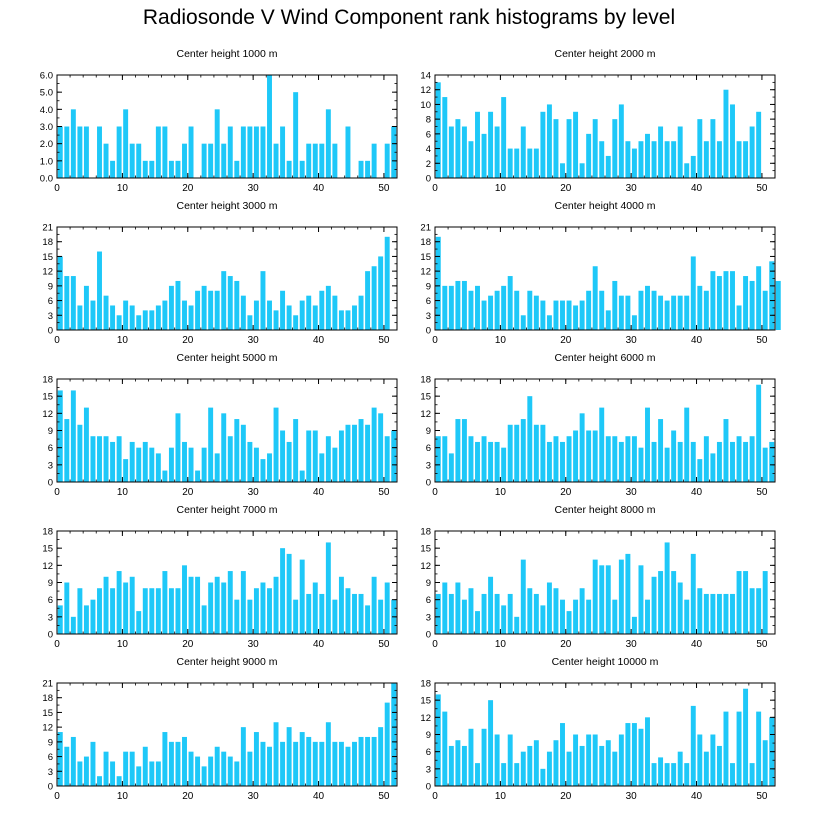 The height and width of the screenshot is (824, 818). Describe the element at coordinates (123, 644) in the screenshot. I see `x-tick-label: 10` at that location.